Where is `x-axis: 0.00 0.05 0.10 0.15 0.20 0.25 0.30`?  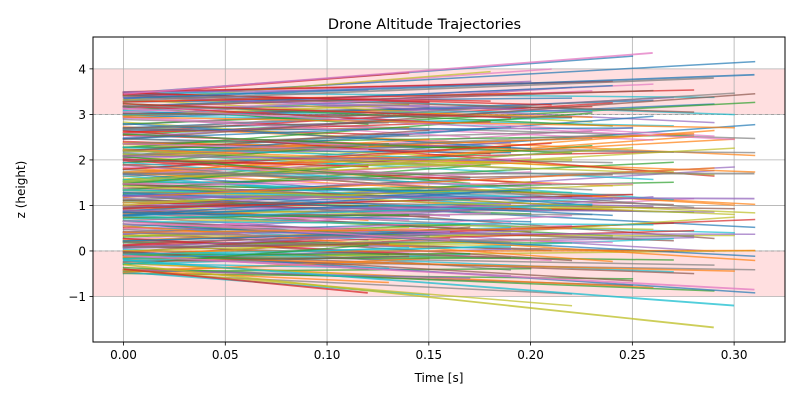 x-axis: 0.00 0.05 0.10 0.15 0.20 0.25 0.30 is located at coordinates (428, 352).